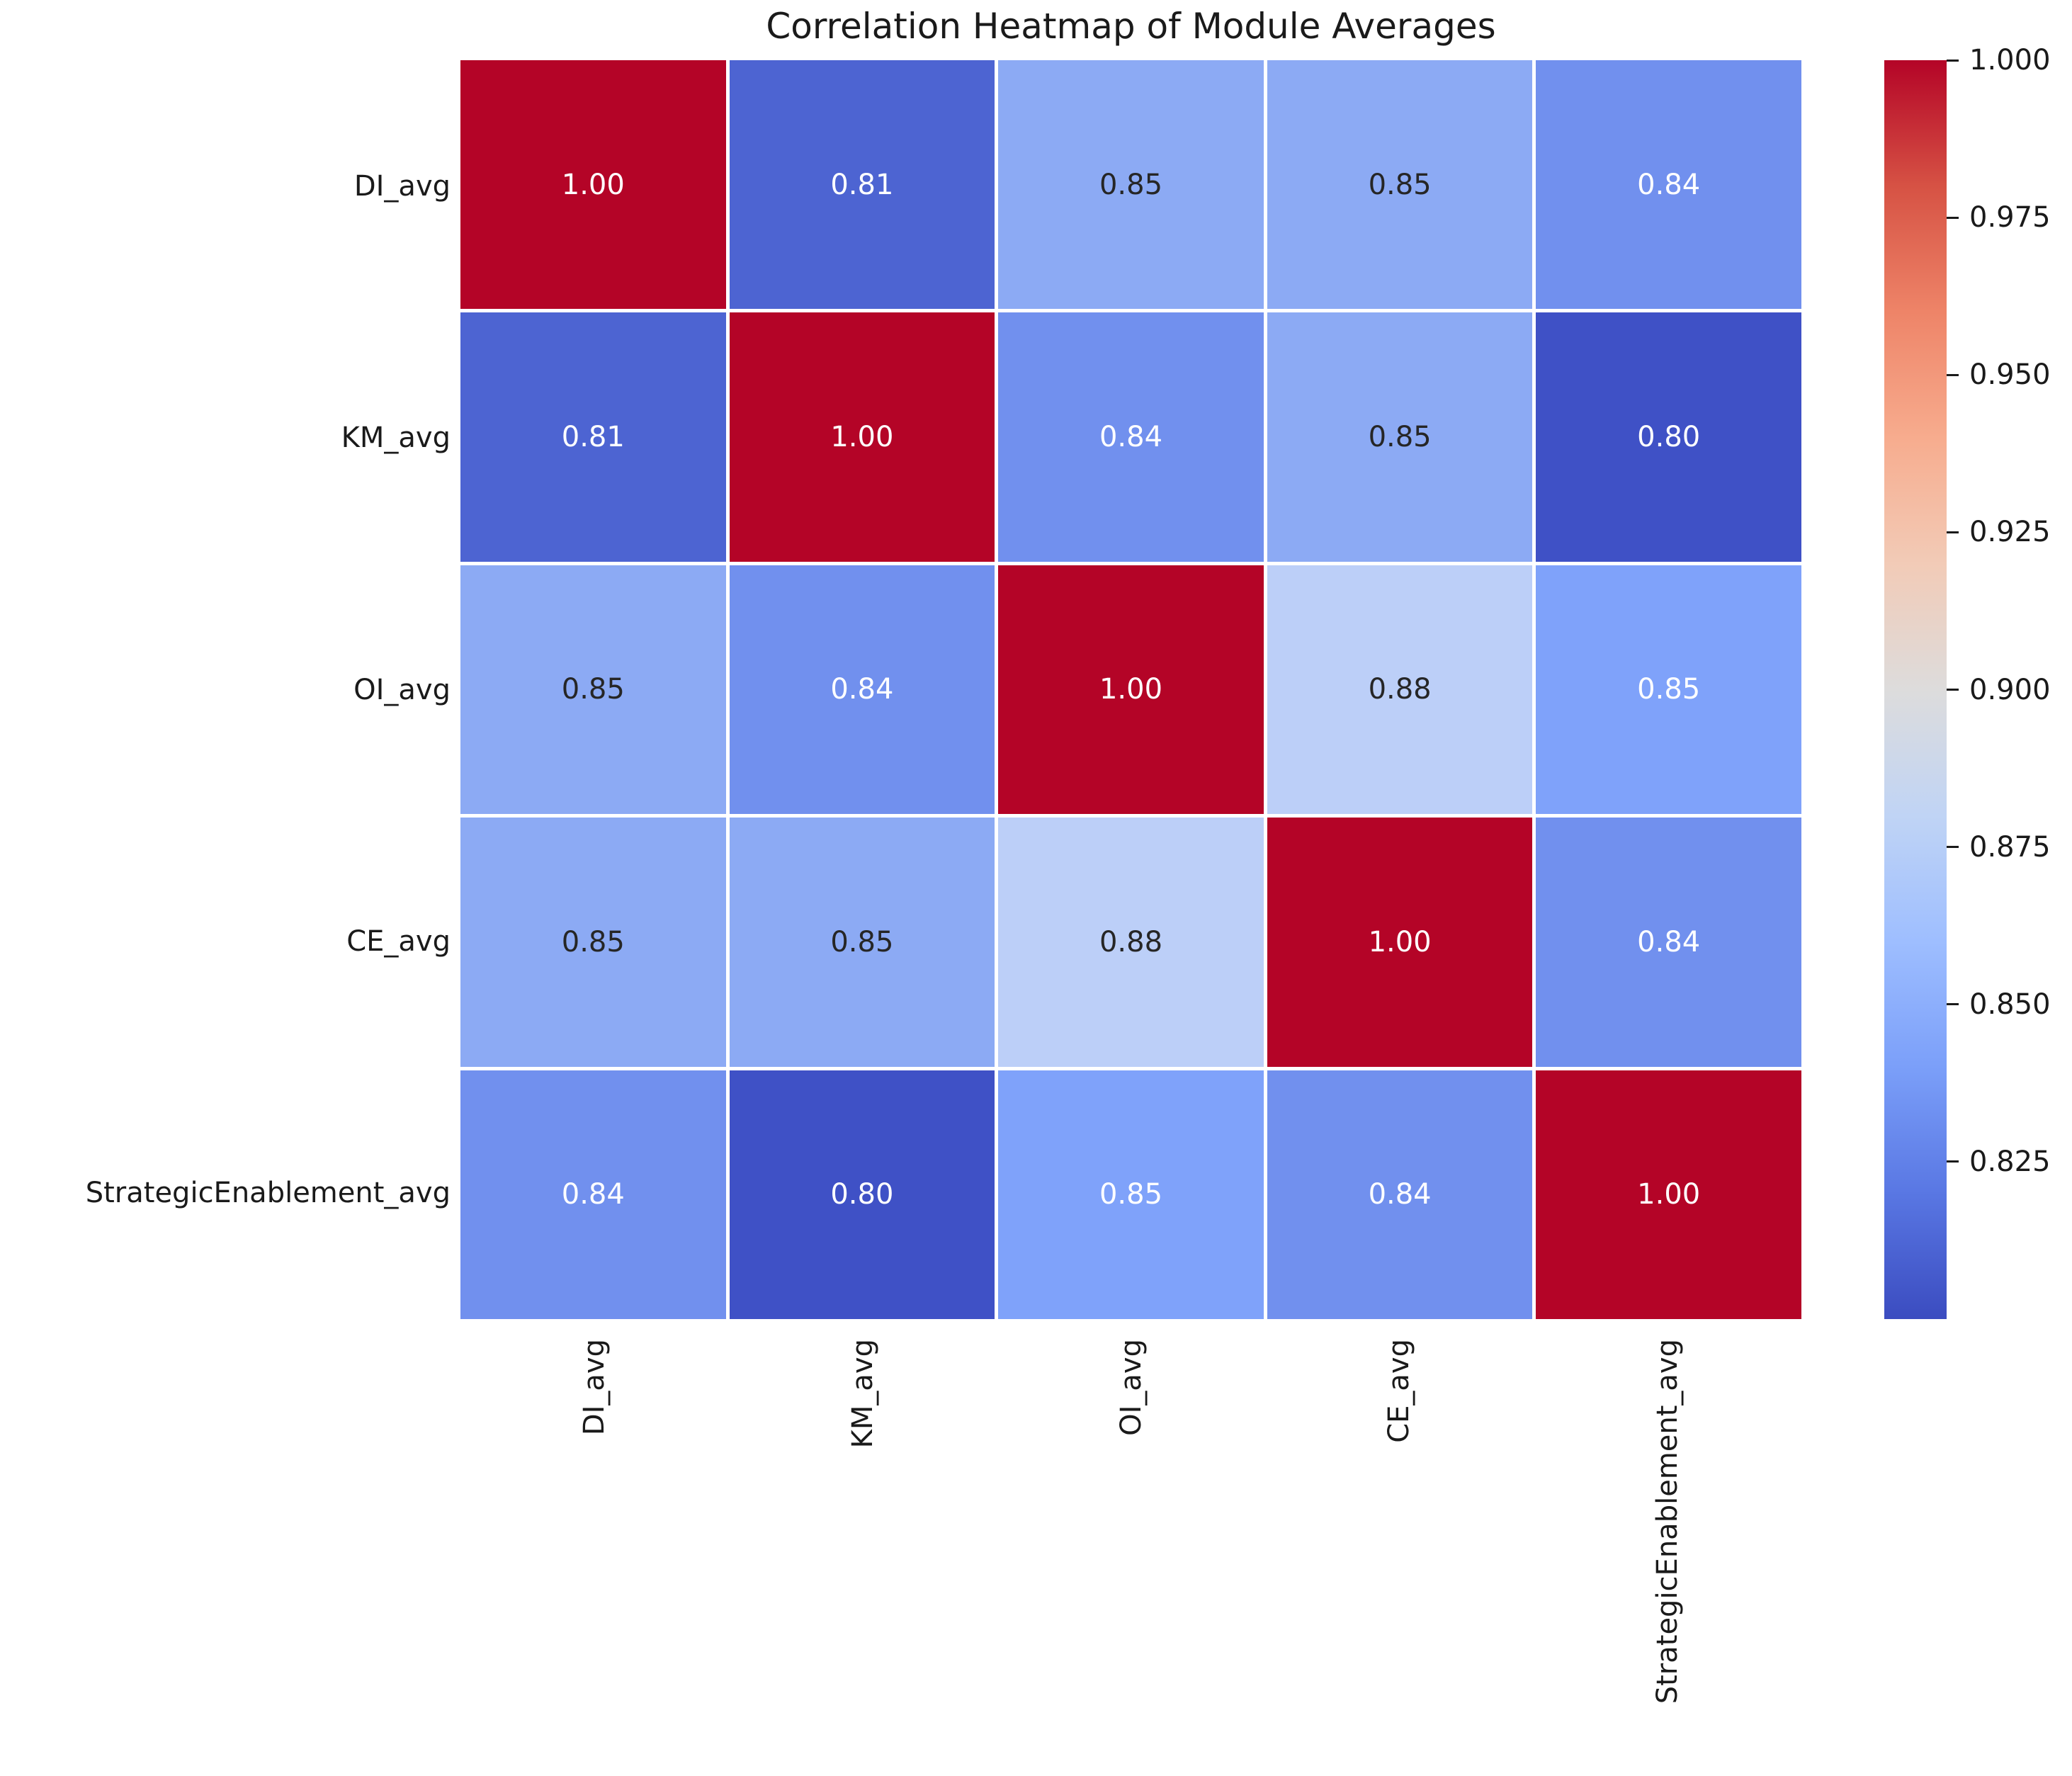 The height and width of the screenshot is (1776, 2072). Describe the element at coordinates (2010, 1161) in the screenshot. I see `colorbar-tick-label: 0.825` at that location.